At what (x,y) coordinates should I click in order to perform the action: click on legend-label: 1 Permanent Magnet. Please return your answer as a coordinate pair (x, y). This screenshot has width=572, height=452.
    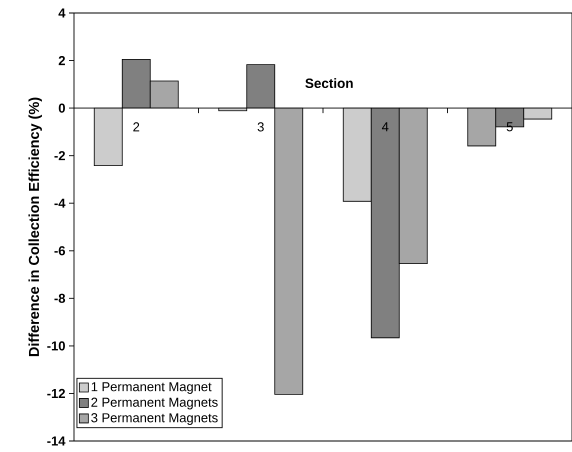
    Looking at the image, I should click on (152, 388).